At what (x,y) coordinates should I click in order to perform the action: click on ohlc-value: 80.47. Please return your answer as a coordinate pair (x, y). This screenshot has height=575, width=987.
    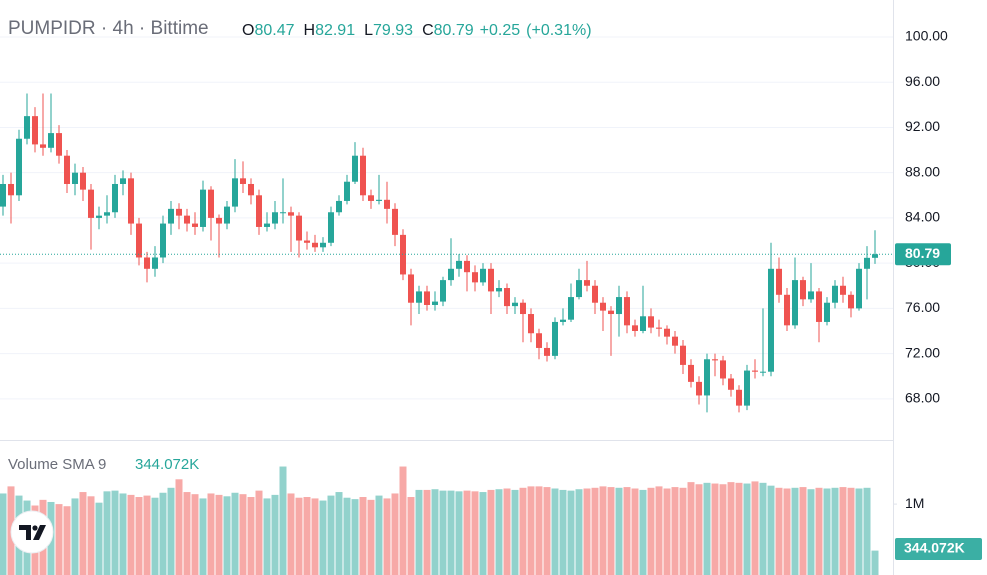
    Looking at the image, I should click on (274, 30).